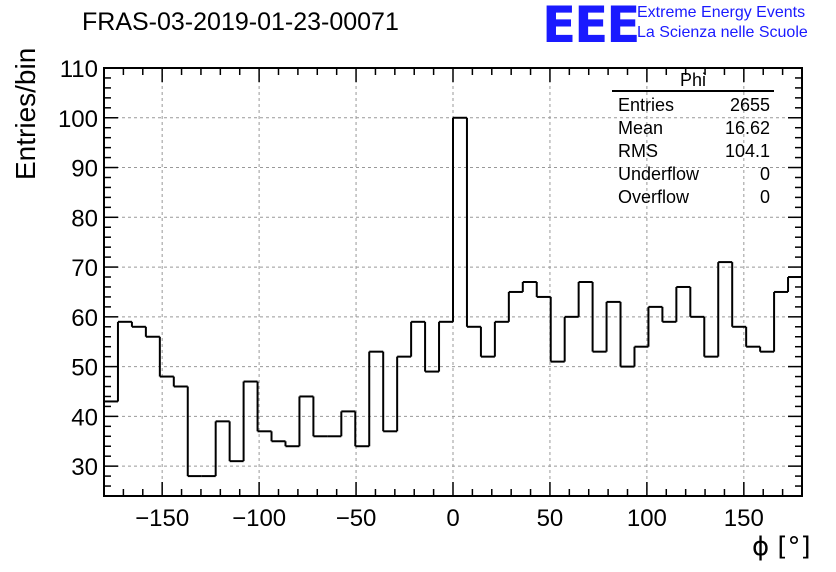 The height and width of the screenshot is (572, 836). Describe the element at coordinates (452, 518) in the screenshot. I see `x-tick-label: 0` at that location.